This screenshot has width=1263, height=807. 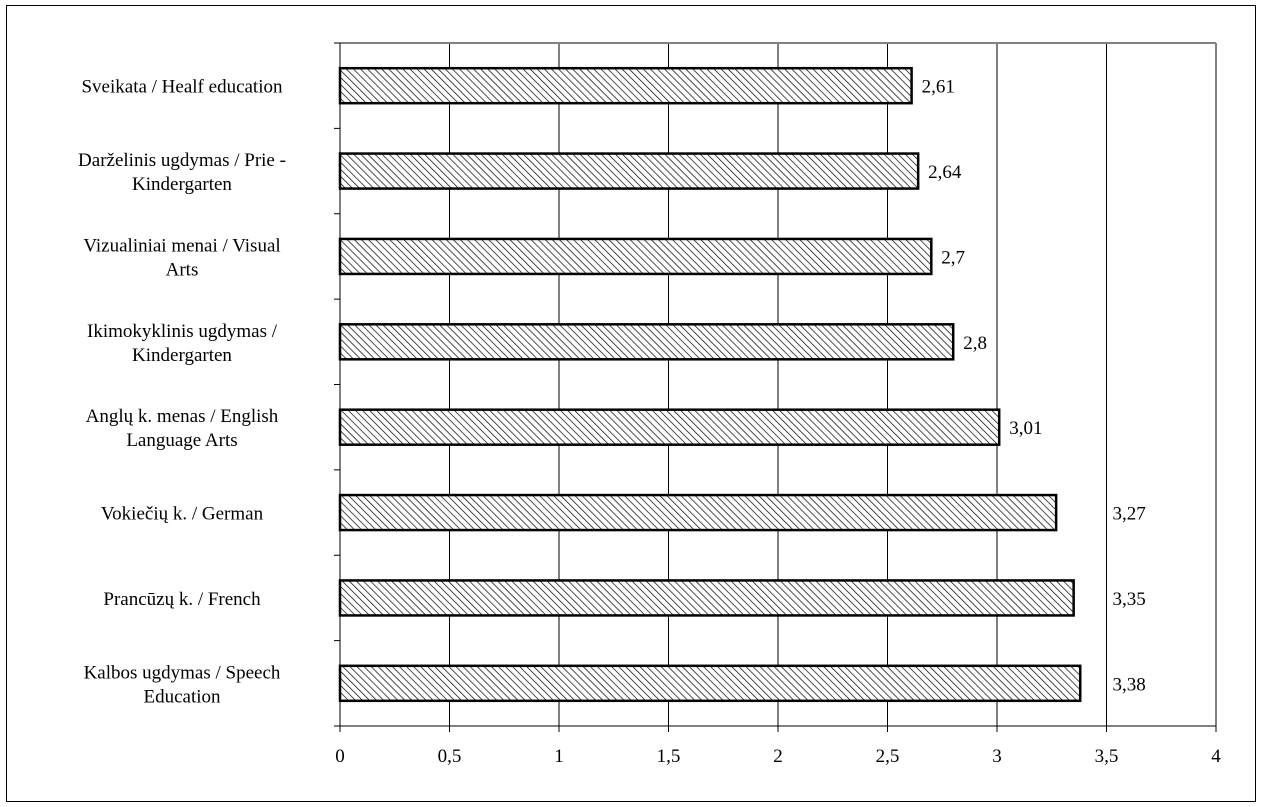 I want to click on y-tick-label: Language Arts, so click(x=181, y=440).